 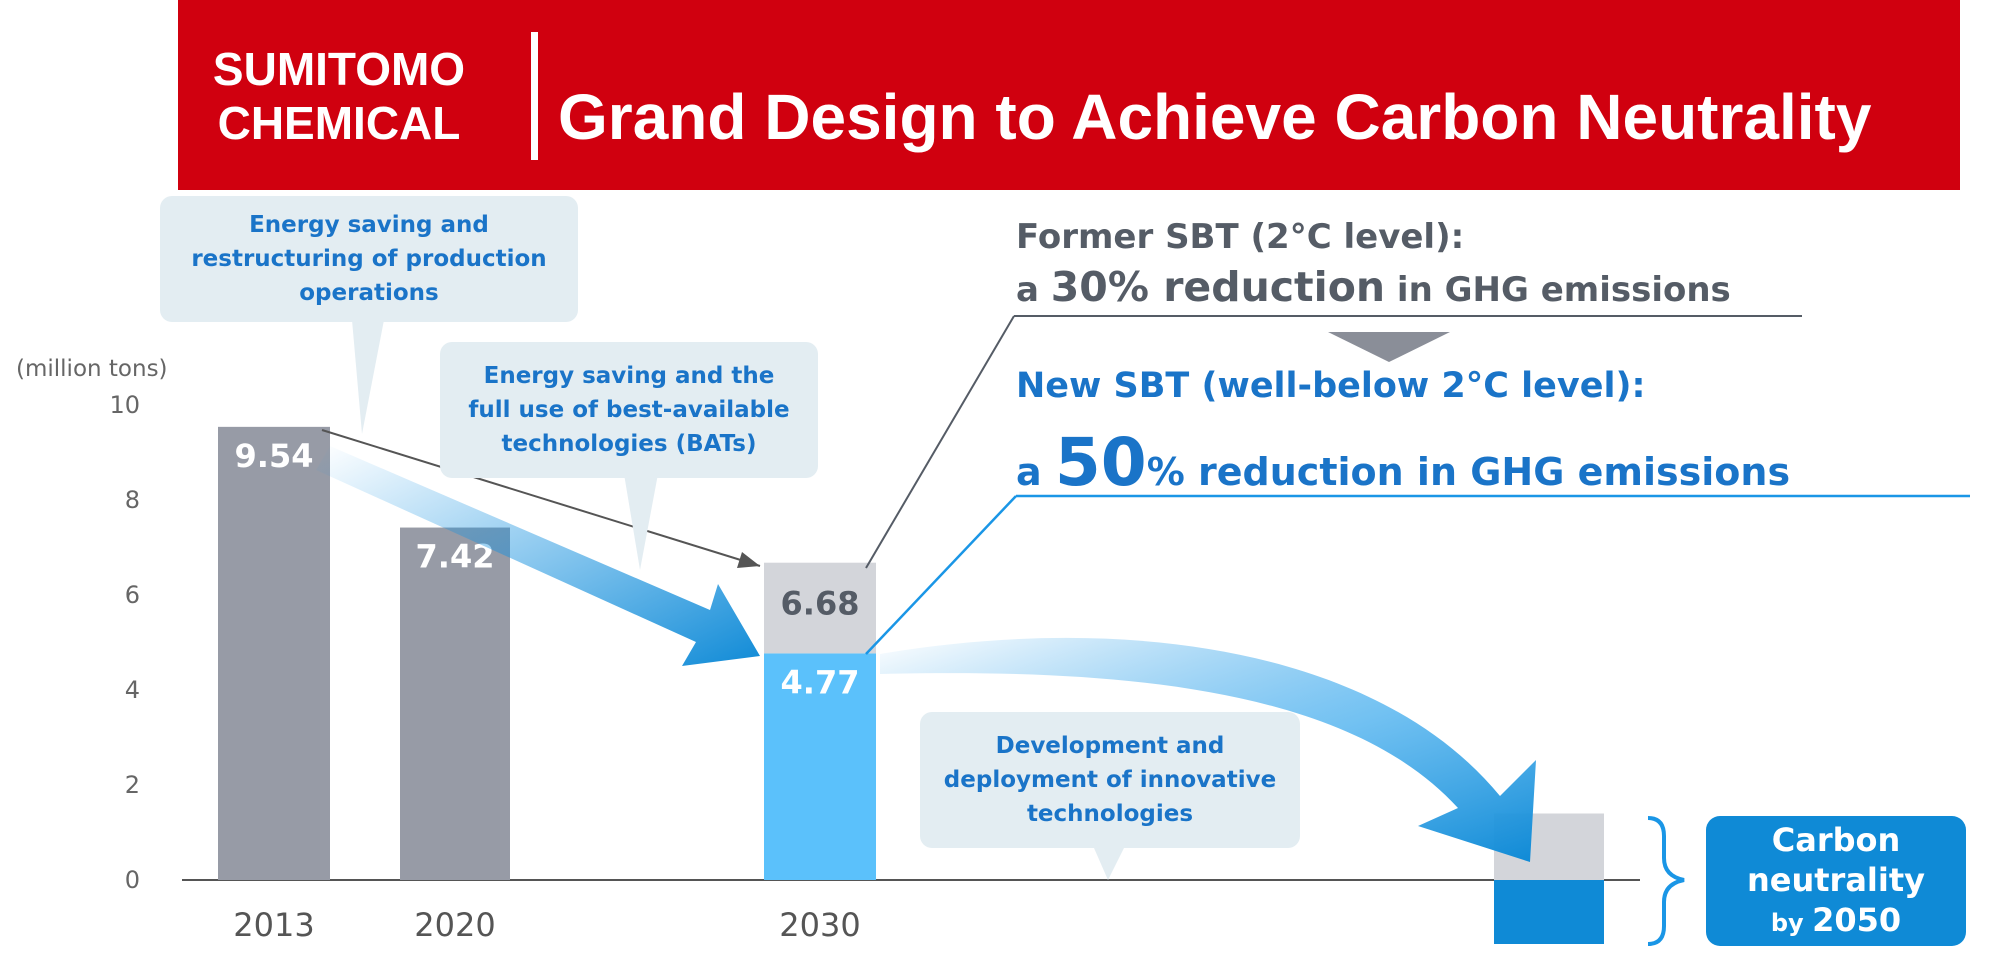 I want to click on callout-1-pointer, so click(x=368, y=377).